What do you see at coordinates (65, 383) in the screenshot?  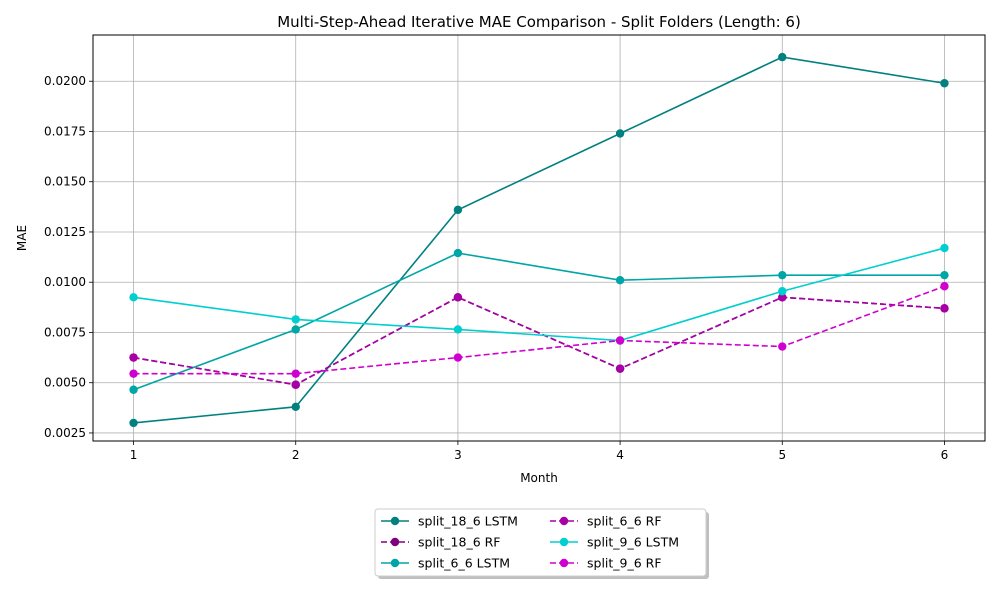 I see `y-tick-label: 0.0050` at bounding box center [65, 383].